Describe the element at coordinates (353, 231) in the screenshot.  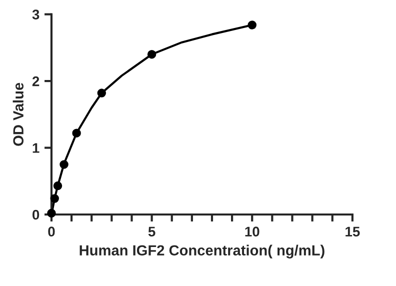
I see `x-tick-label: 15` at that location.